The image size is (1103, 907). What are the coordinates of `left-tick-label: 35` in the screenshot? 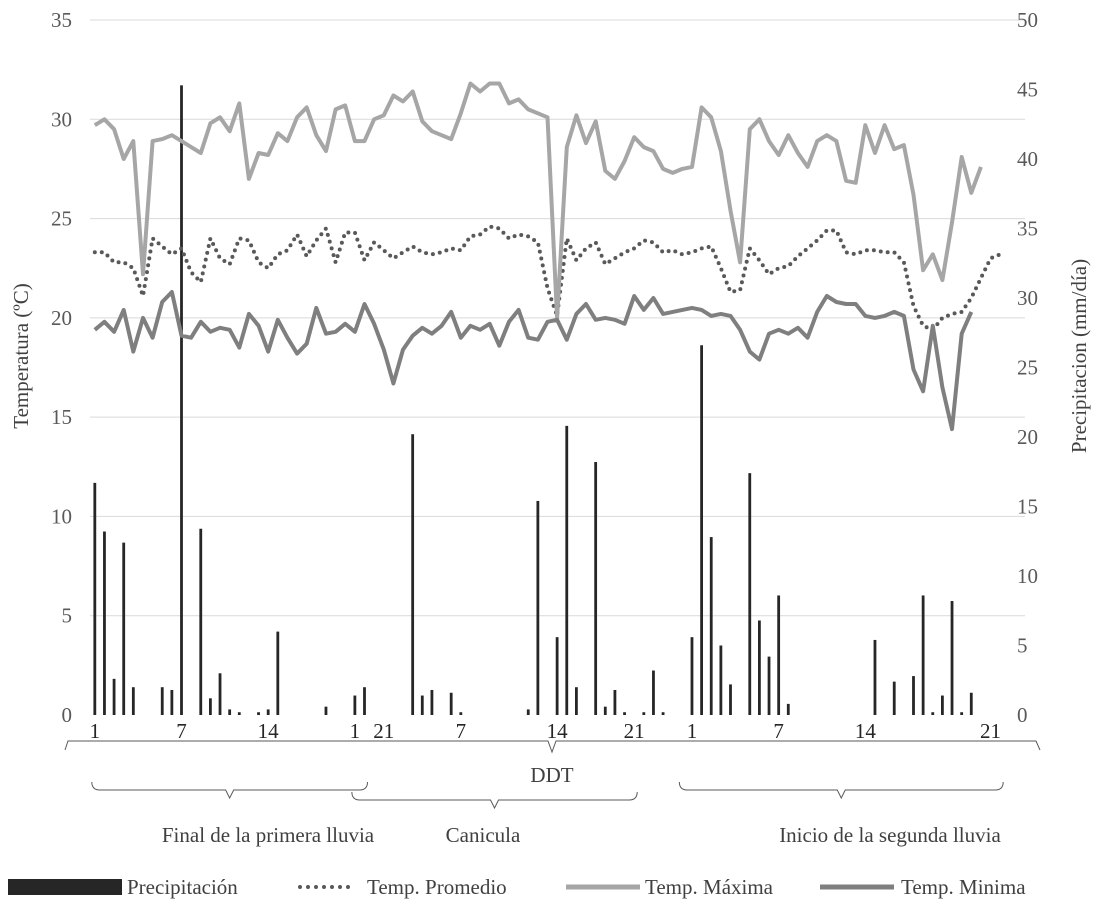 It's located at (61, 20).